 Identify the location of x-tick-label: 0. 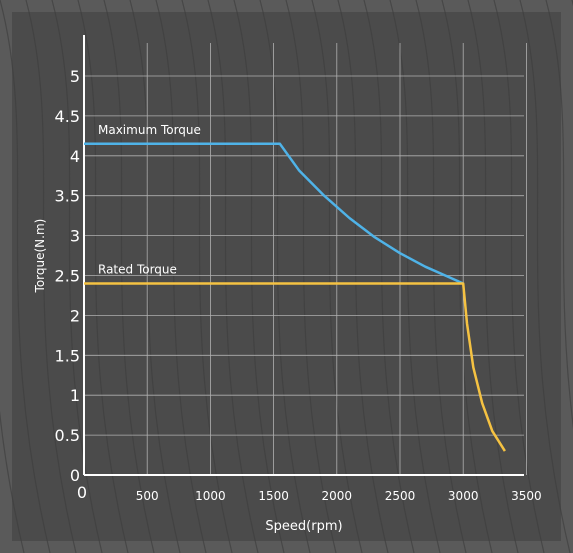
(82, 492).